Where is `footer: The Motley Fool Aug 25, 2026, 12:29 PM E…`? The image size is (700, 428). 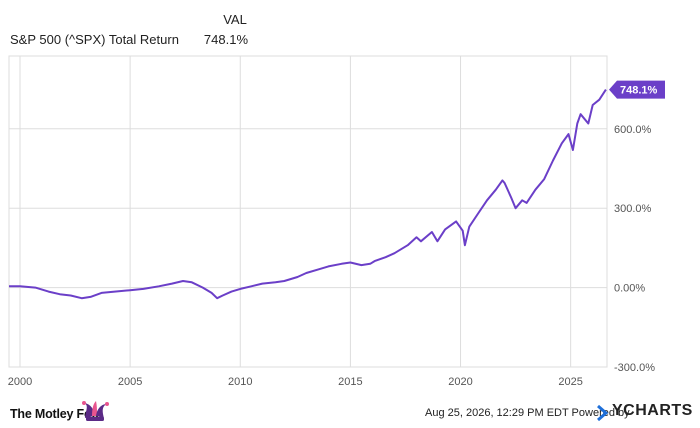
footer: The Motley Fool Aug 25, 2026, 12:29 PM E… is located at coordinates (350, 413).